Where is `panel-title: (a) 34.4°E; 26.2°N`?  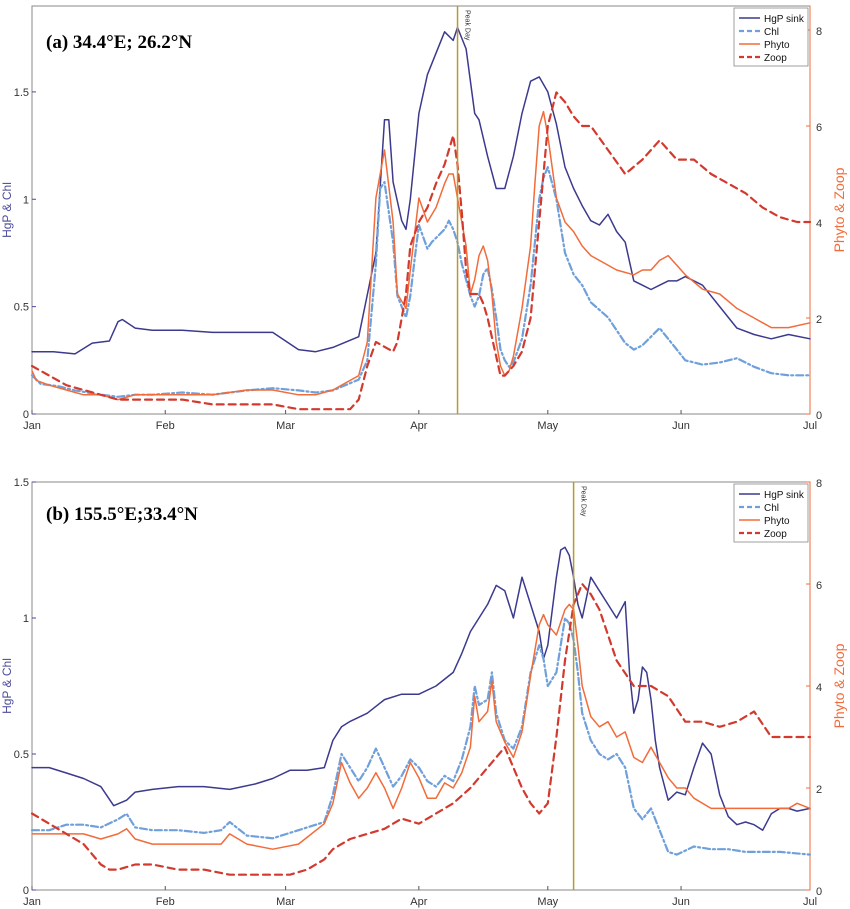
panel-title: (a) 34.4°E; 26.2°N is located at coordinates (119, 42).